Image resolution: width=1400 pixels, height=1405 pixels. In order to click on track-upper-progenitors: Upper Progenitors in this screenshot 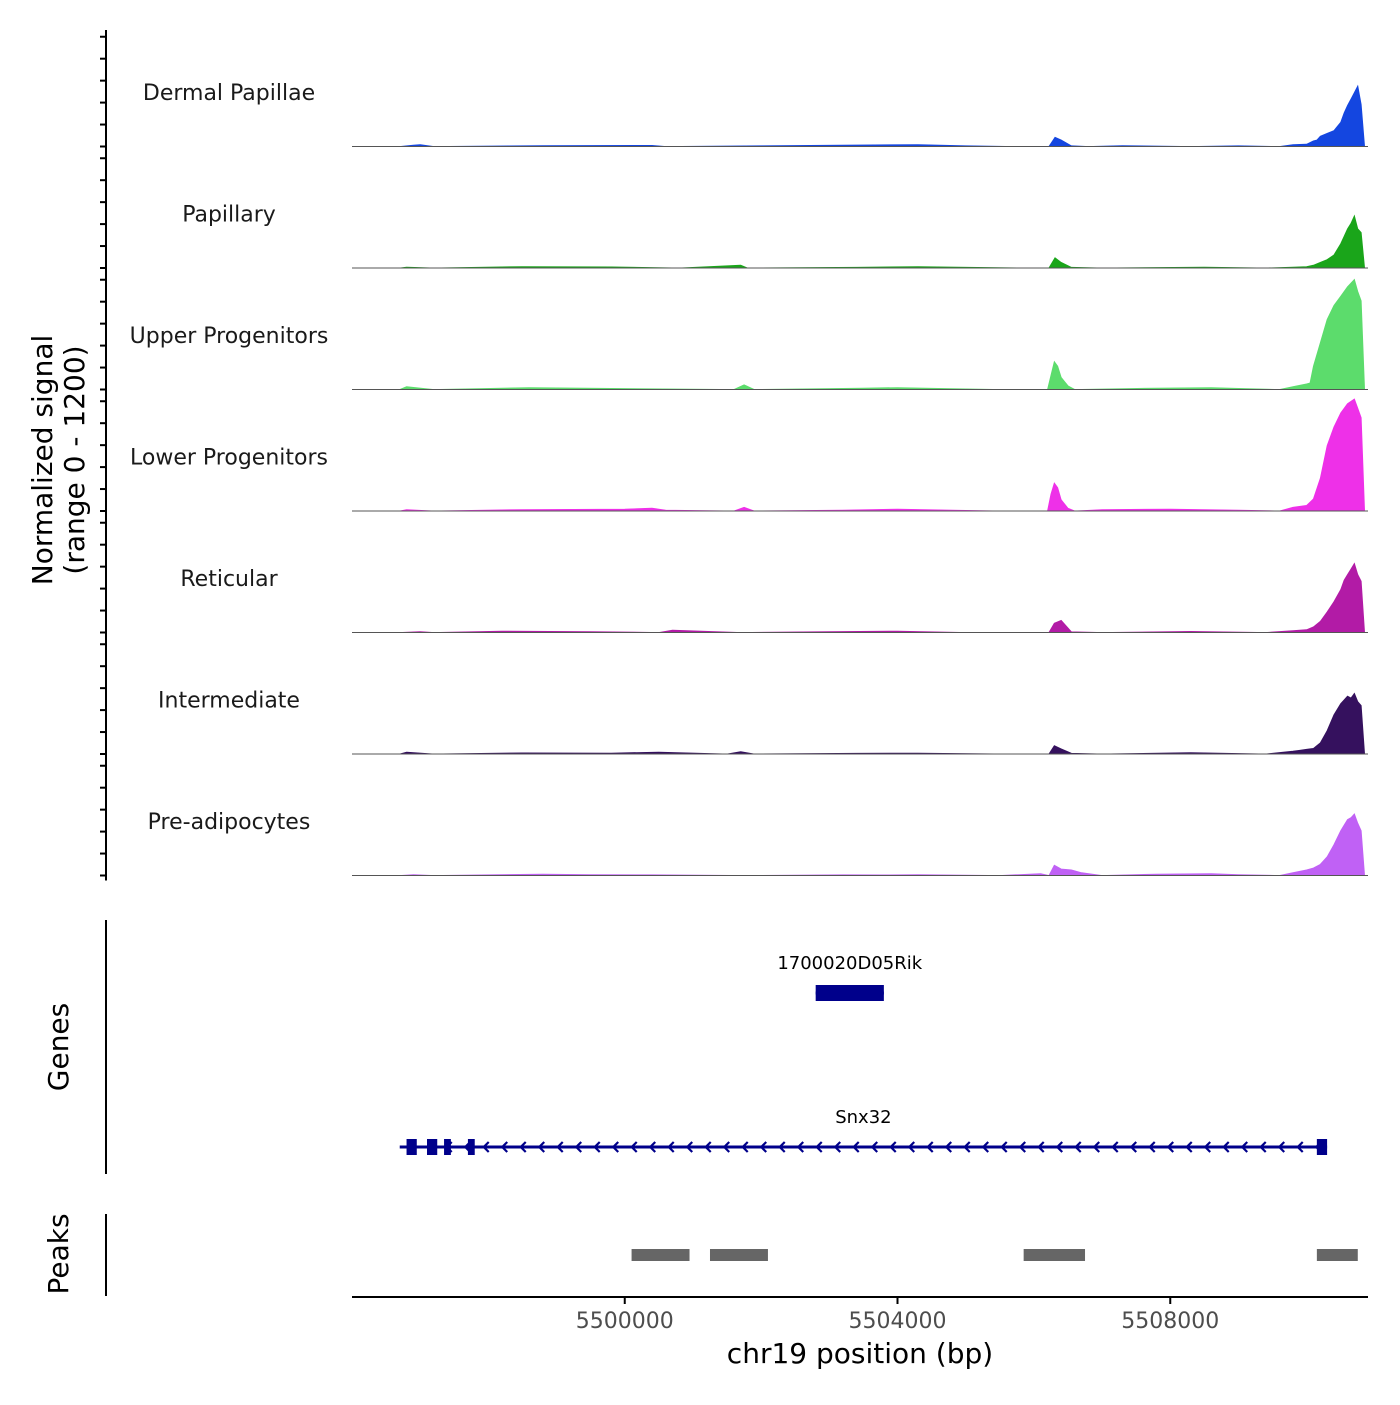, I will do `click(734, 334)`.